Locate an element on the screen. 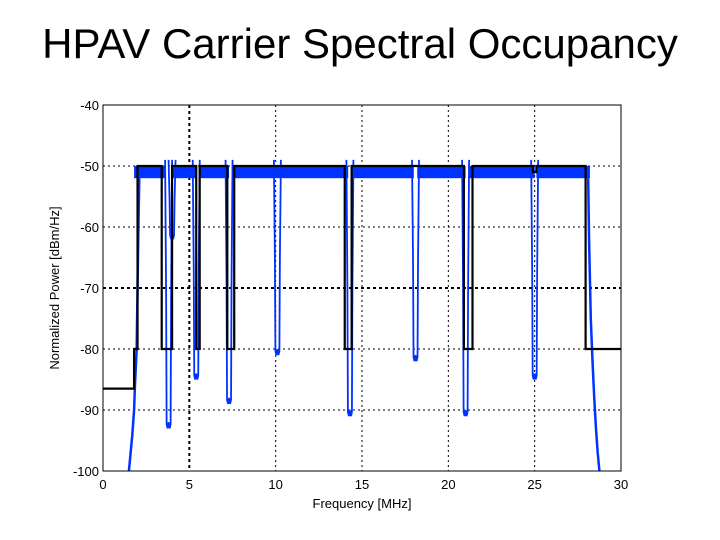 The width and height of the screenshot is (720, 540). spectrum-falling-tail is located at coordinates (593, 325).